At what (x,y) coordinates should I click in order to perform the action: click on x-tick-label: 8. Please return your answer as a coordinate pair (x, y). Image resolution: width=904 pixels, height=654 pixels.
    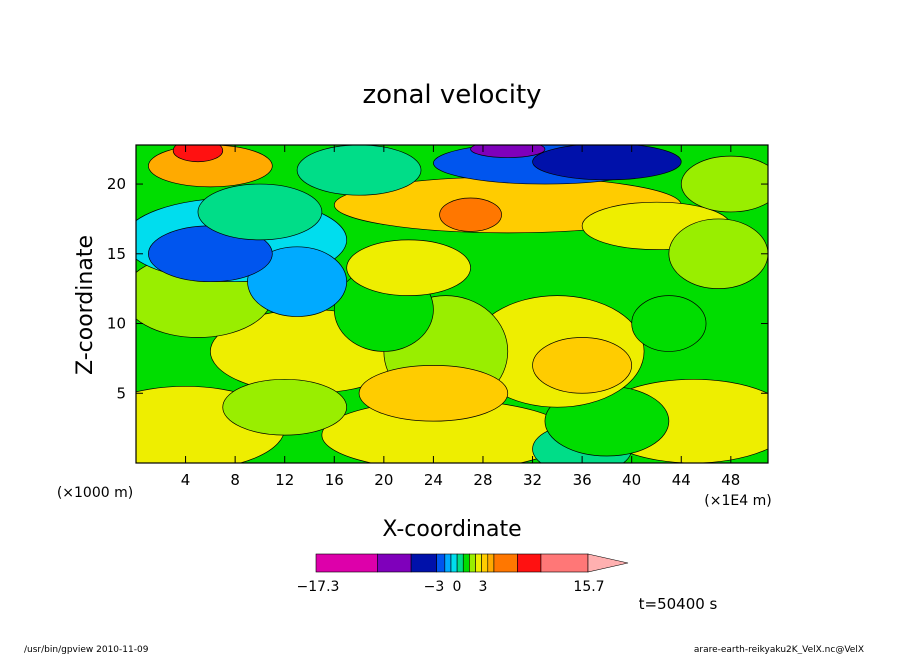
    Looking at the image, I should click on (235, 480).